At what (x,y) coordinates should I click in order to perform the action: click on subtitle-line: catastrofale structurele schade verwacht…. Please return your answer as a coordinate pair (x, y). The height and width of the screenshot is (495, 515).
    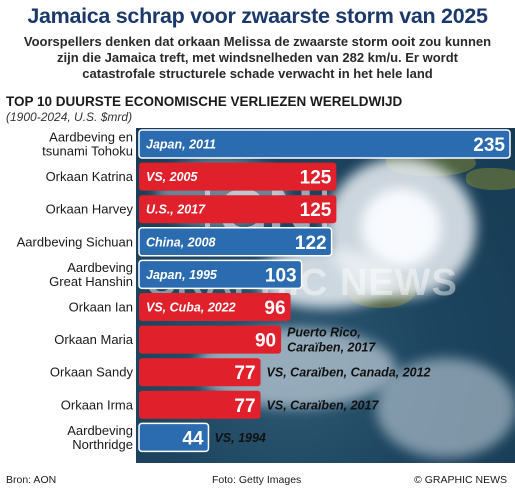
    Looking at the image, I should click on (257, 73).